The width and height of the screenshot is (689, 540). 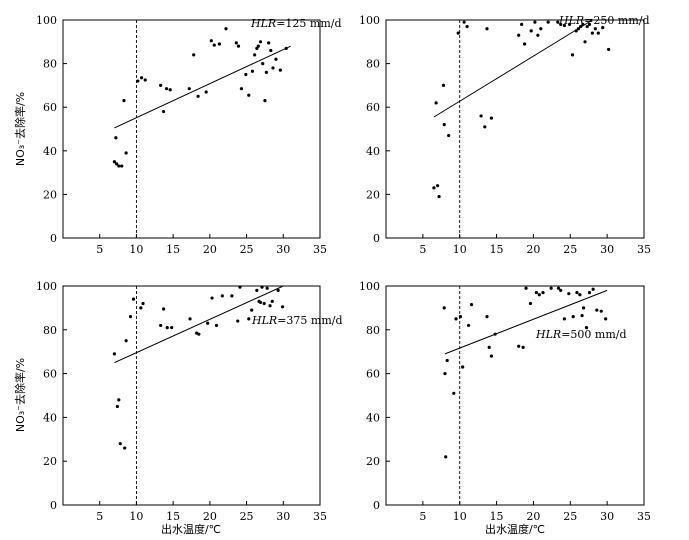 I want to click on y-tick-label: 20, so click(x=373, y=194).